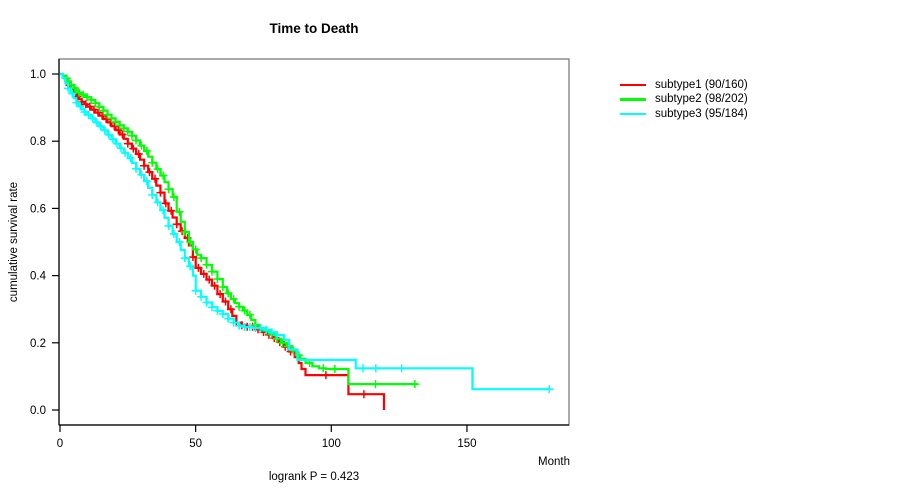 This screenshot has height=500, width=900. Describe the element at coordinates (14, 242) in the screenshot. I see `y-axis-label: cumulative survival rate` at that location.